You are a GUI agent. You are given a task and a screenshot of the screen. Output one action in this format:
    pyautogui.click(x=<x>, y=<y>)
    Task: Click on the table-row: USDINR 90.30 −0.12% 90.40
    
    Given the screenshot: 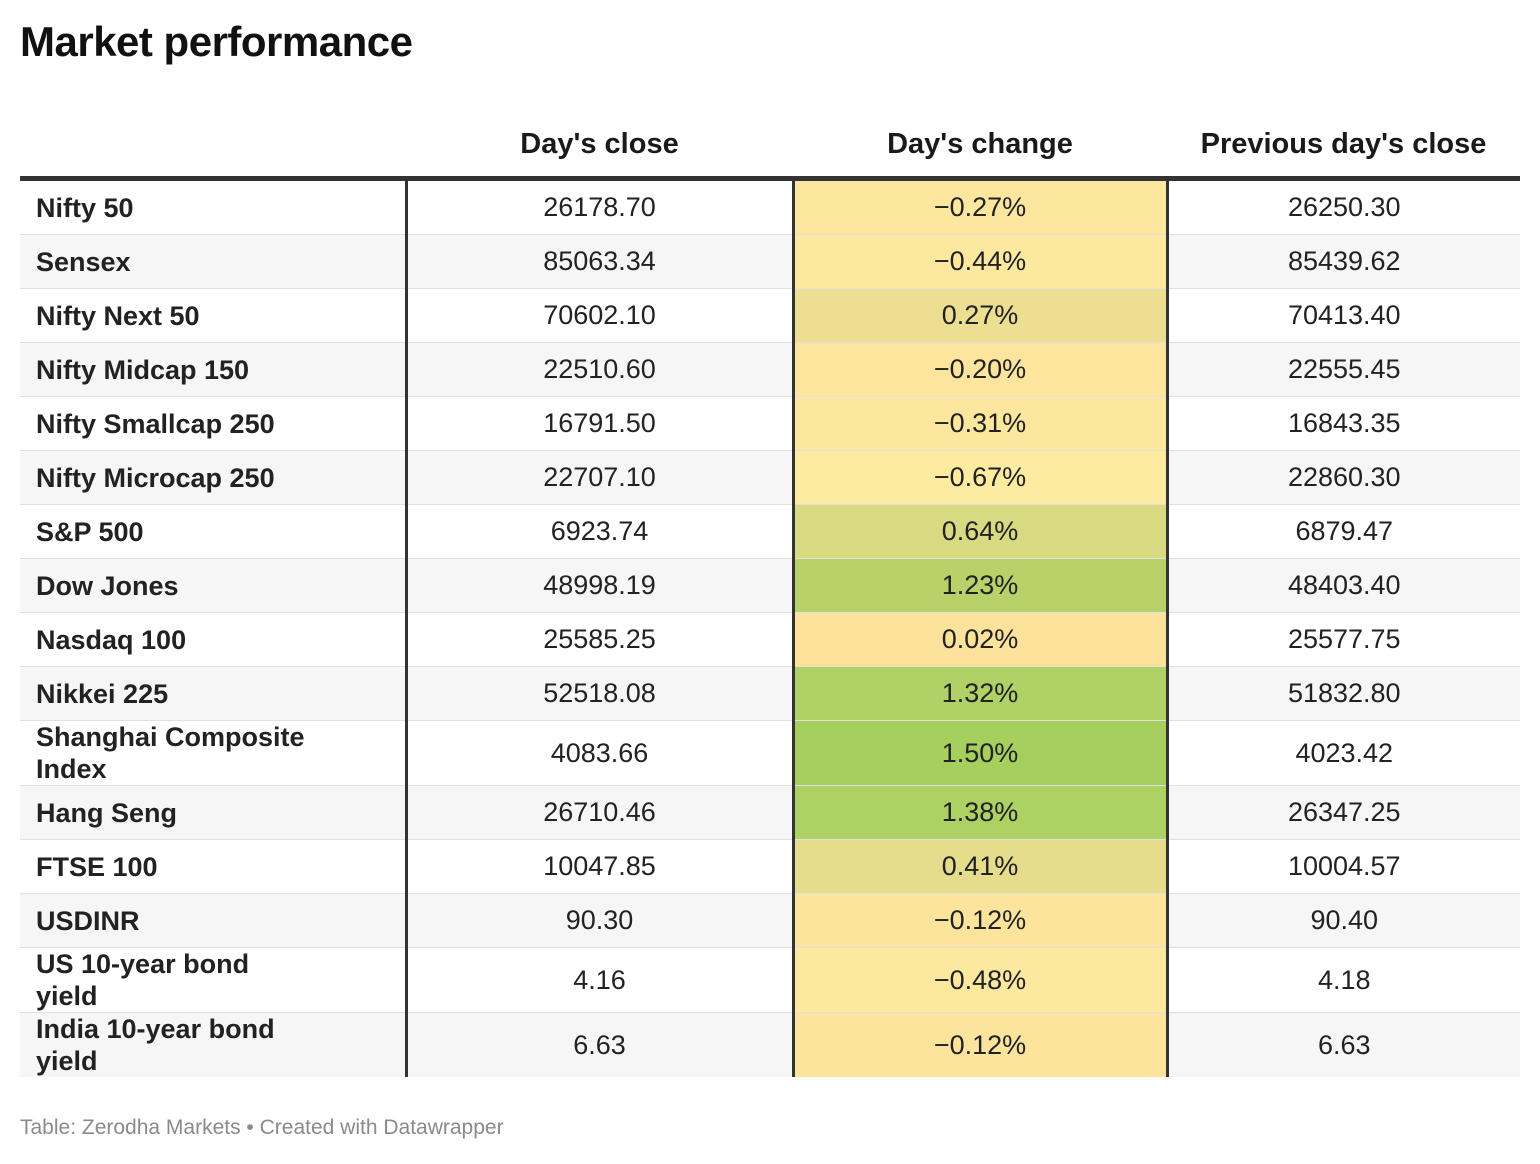 What is the action you would take?
    pyautogui.click(x=770, y=920)
    